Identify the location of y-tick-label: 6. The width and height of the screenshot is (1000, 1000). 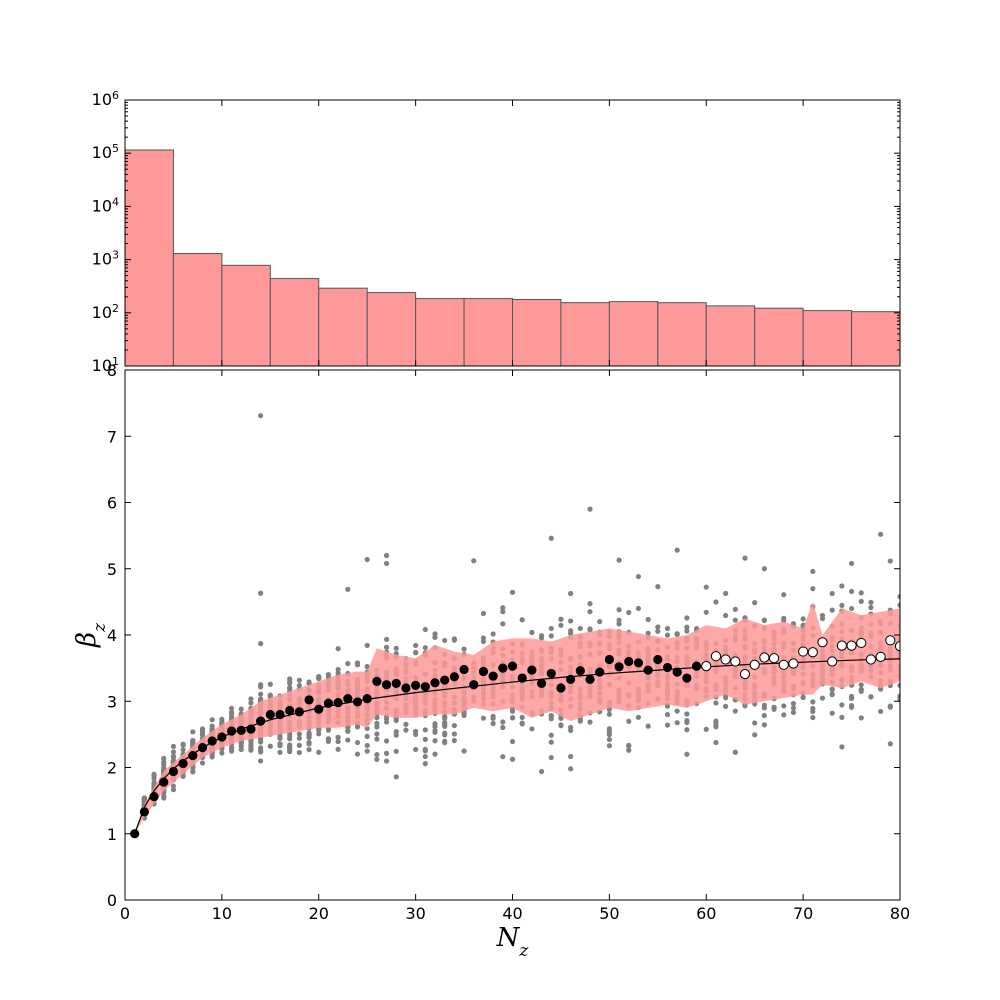
(112, 503).